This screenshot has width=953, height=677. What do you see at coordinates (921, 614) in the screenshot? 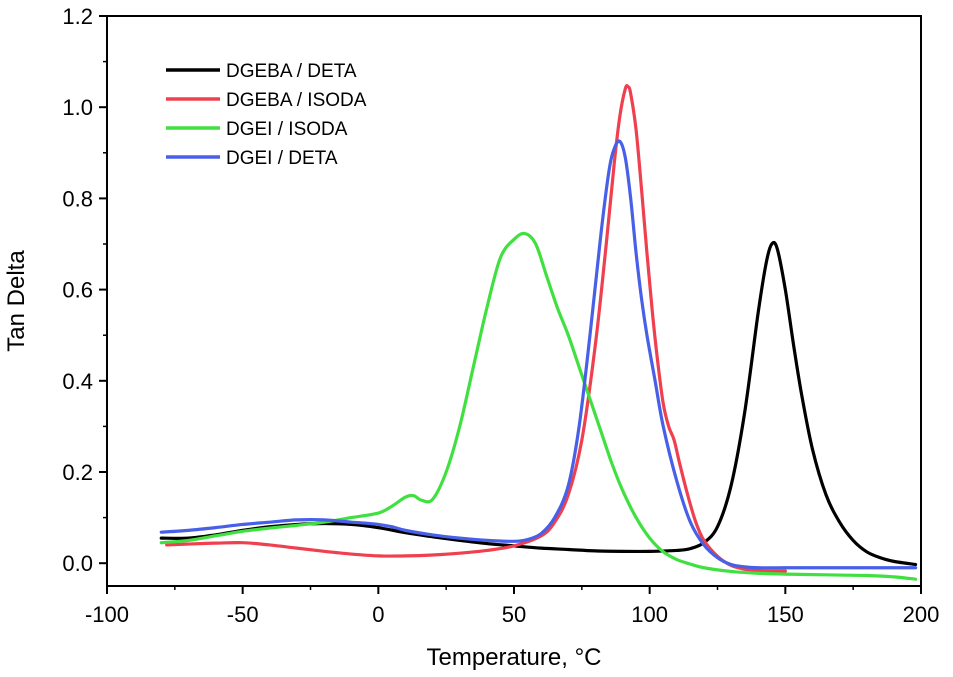
I see `x-tick-label: 200` at bounding box center [921, 614].